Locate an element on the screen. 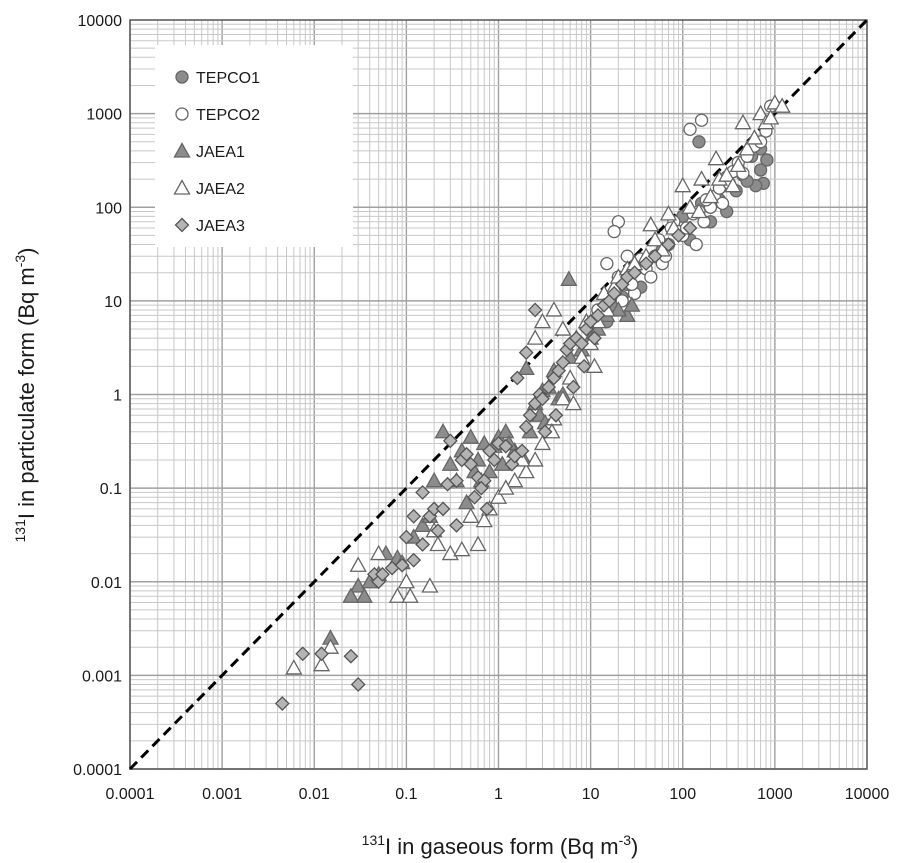 This screenshot has height=863, width=900. y-tick-label: 1000 is located at coordinates (104, 115).